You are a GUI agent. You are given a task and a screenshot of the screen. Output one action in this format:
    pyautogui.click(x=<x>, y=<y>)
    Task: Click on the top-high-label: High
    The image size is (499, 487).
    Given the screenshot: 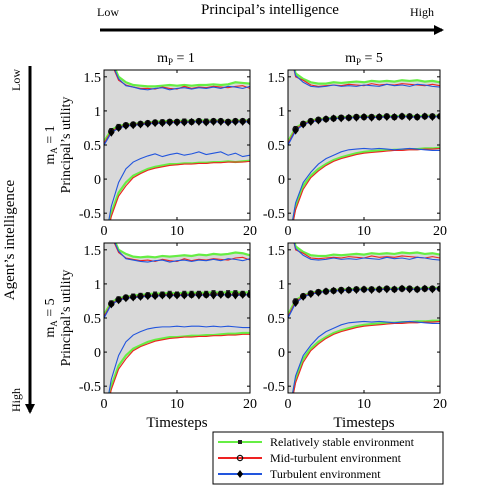 What is the action you would take?
    pyautogui.click(x=422, y=12)
    